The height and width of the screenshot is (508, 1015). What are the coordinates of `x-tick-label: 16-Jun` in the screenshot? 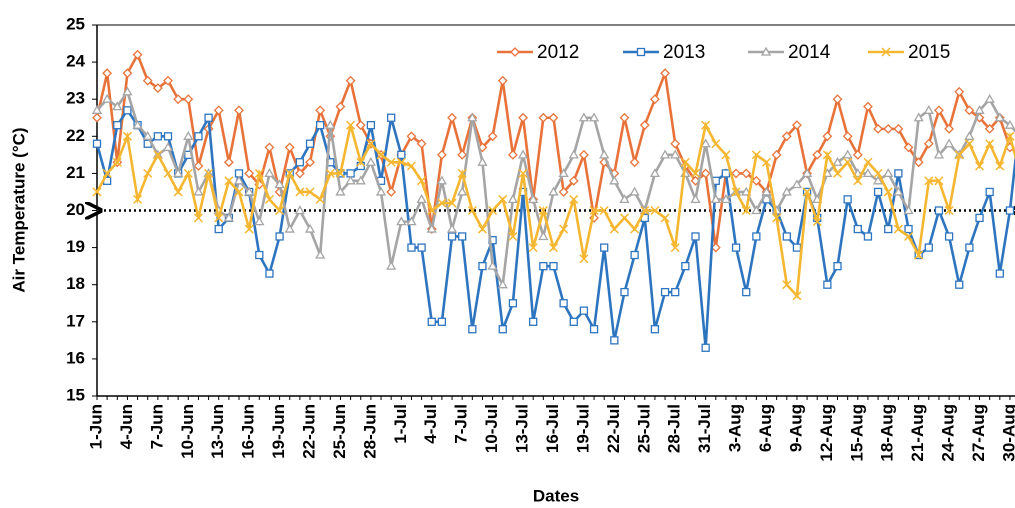 It's located at (248, 431).